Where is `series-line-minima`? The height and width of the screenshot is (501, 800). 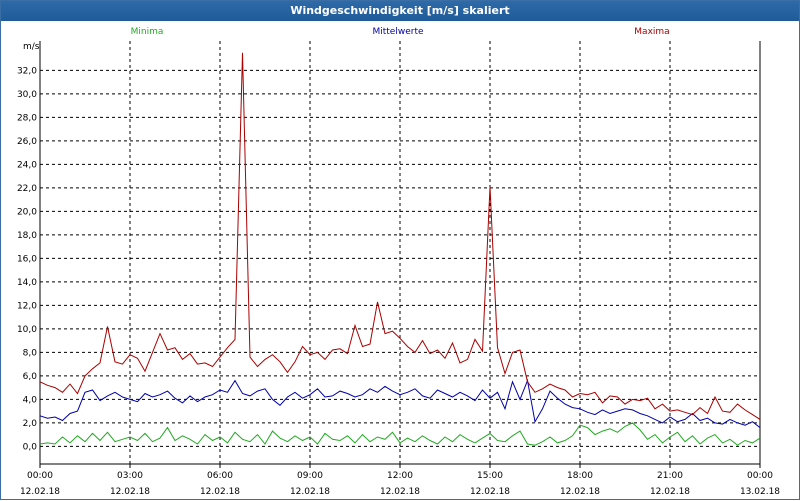
series-line-minima is located at coordinates (400, 434).